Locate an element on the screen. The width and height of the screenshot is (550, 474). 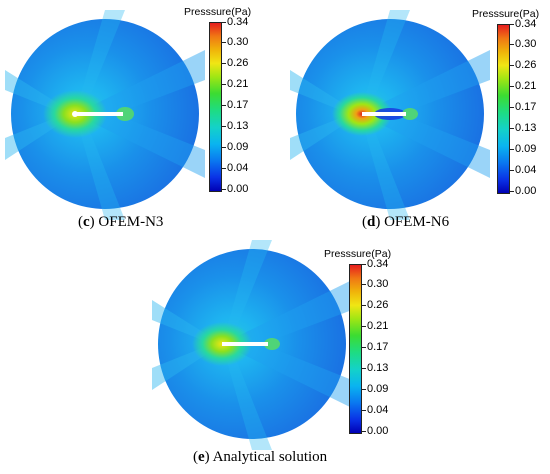
colorbar-title-e: Presssure(Pa) is located at coordinates (358, 254).